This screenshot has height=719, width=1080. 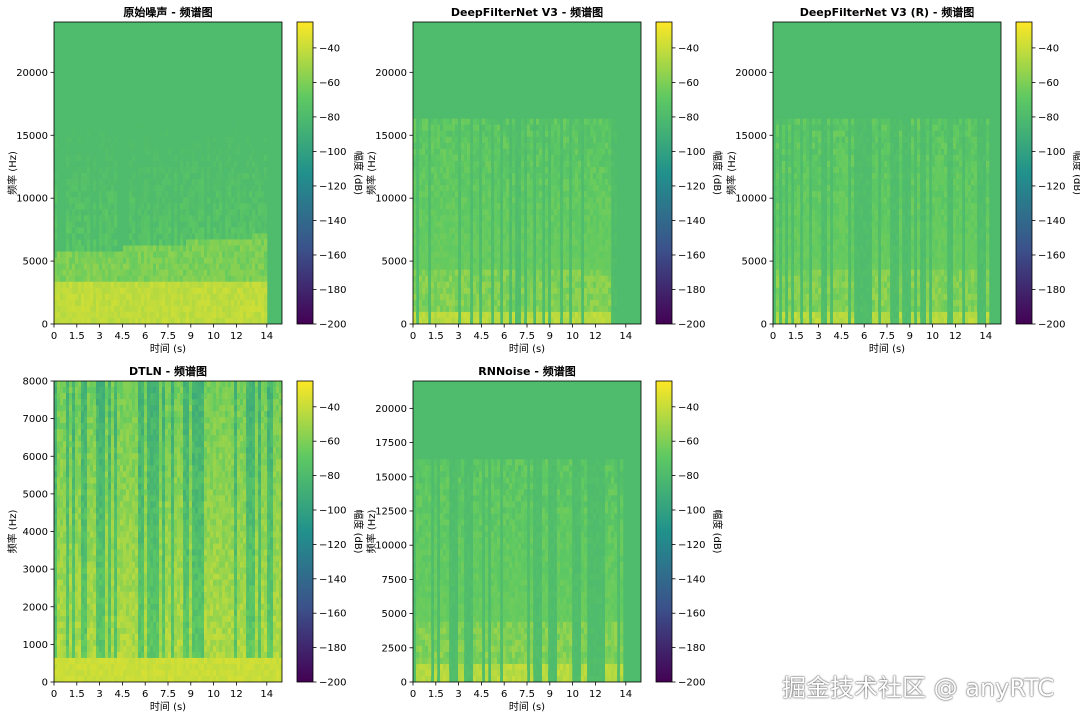 What do you see at coordinates (717, 173) in the screenshot?
I see `colorbar-label: 幅度 (dB)` at bounding box center [717, 173].